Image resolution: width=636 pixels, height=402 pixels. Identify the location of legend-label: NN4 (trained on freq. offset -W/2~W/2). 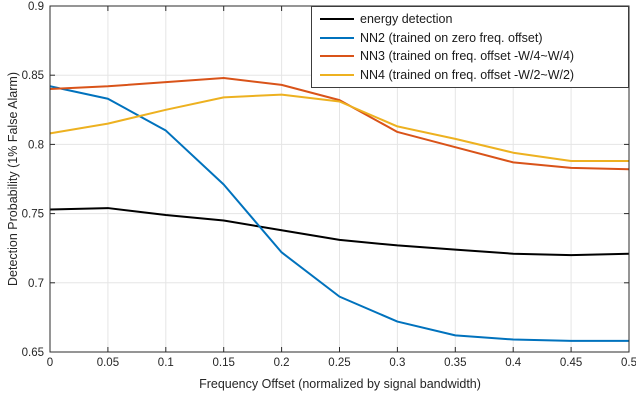
(467, 74).